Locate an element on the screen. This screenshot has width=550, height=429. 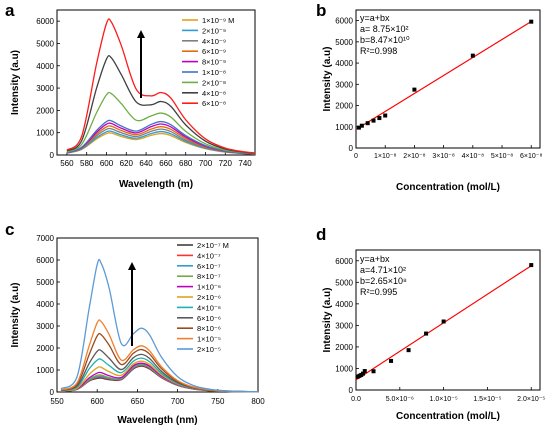
x-tick-label: 580 is located at coordinates (87, 163).